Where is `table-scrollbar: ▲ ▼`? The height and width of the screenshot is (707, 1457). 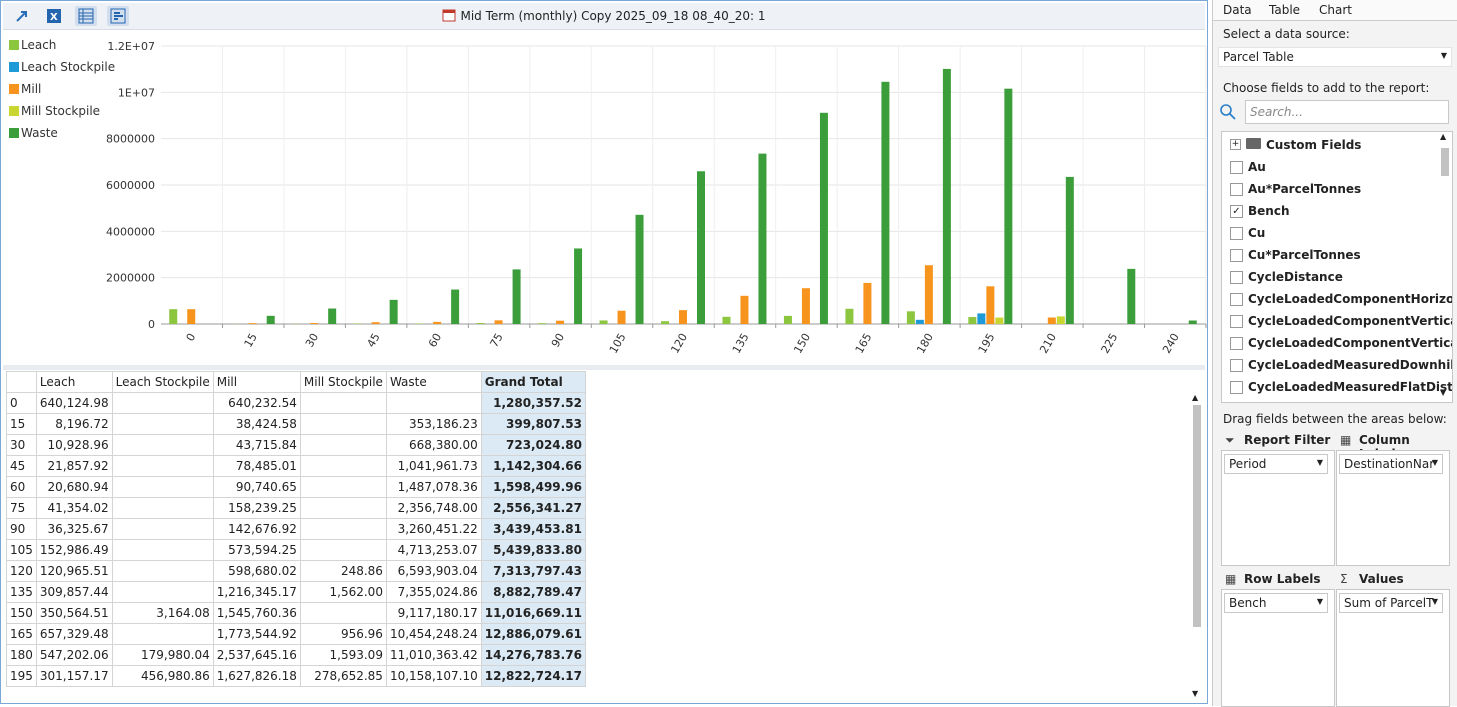 table-scrollbar: ▲ ▼ is located at coordinates (1197, 548).